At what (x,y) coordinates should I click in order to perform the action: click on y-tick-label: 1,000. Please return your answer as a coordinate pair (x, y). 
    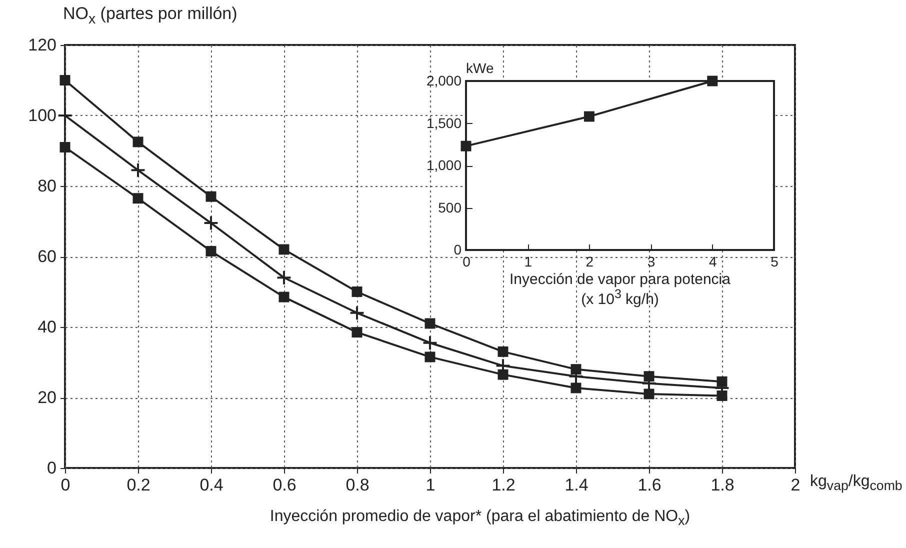
    Looking at the image, I should click on (444, 165).